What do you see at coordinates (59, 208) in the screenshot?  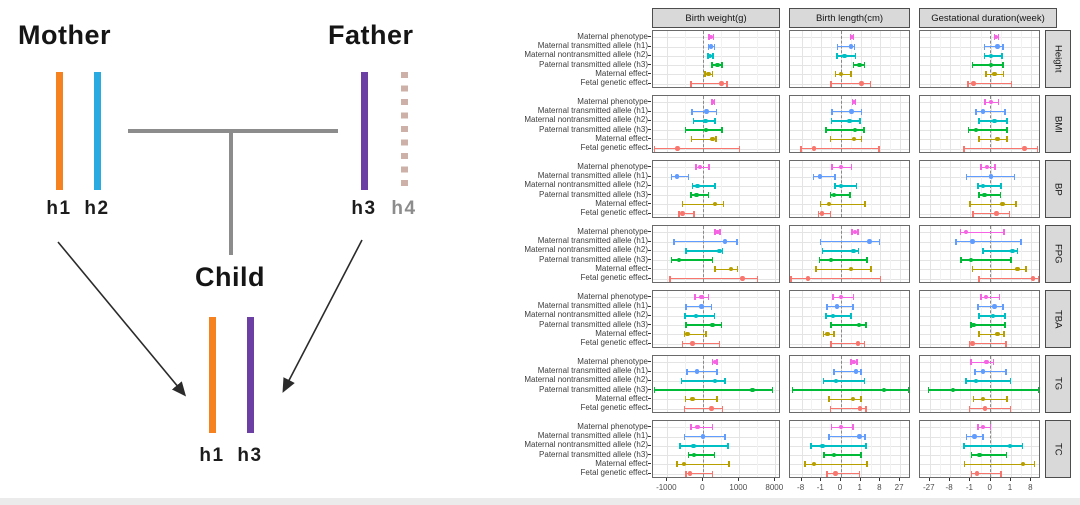 I see `mother-h1-label: h1` at bounding box center [59, 208].